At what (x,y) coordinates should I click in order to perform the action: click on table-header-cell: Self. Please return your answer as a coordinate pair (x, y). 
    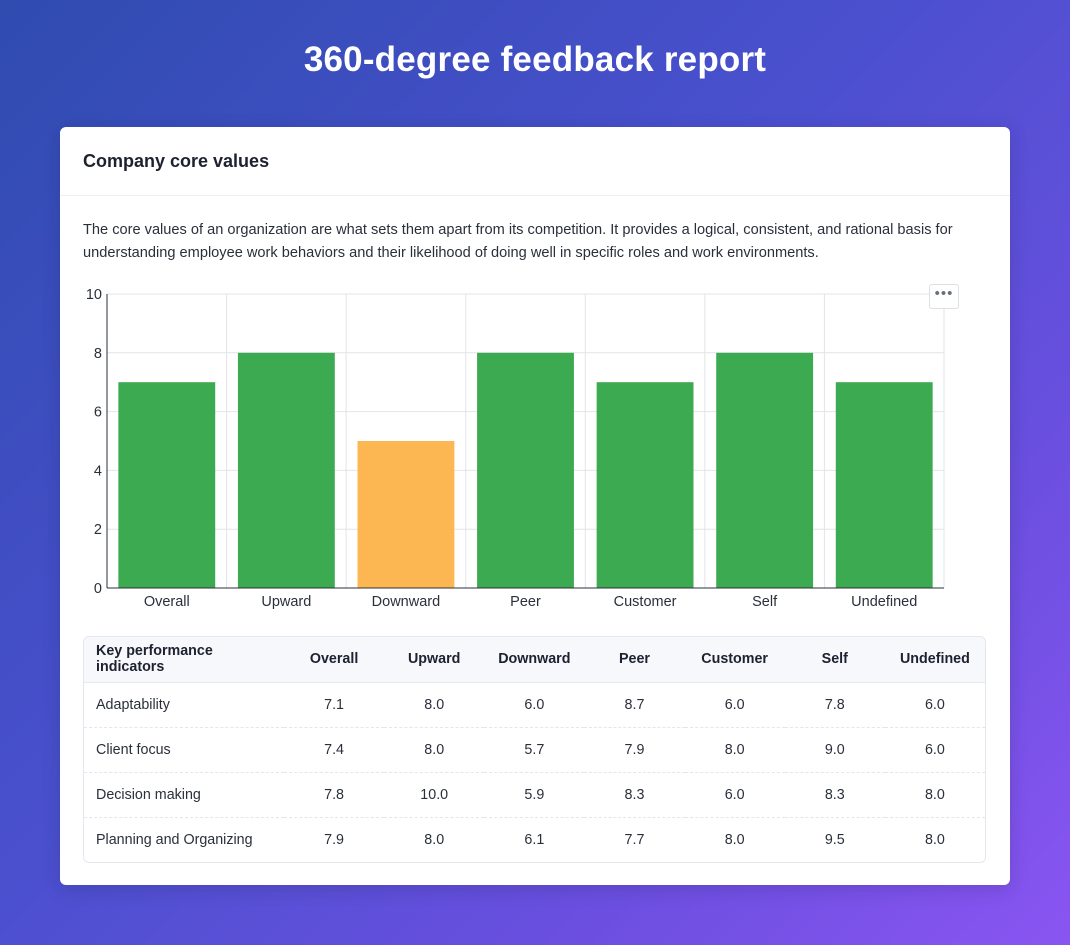
    Looking at the image, I should click on (834, 660).